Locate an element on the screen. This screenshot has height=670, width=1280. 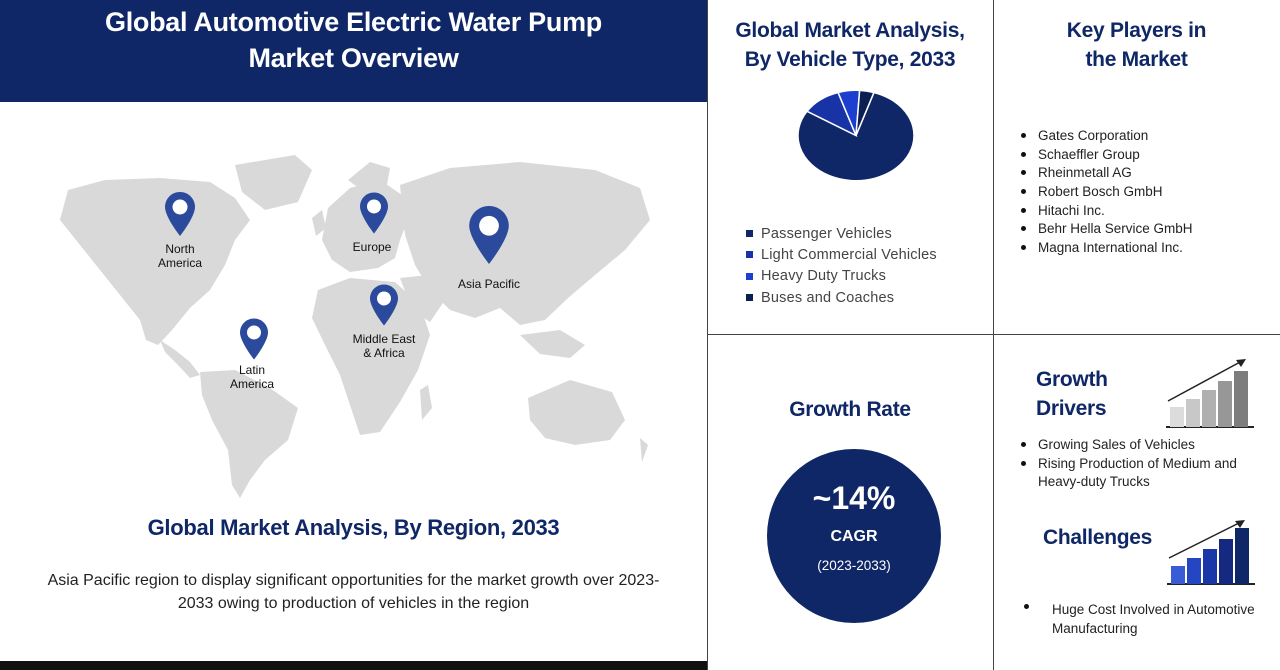
legend-item: Buses and Coaches is located at coordinates (841, 297).